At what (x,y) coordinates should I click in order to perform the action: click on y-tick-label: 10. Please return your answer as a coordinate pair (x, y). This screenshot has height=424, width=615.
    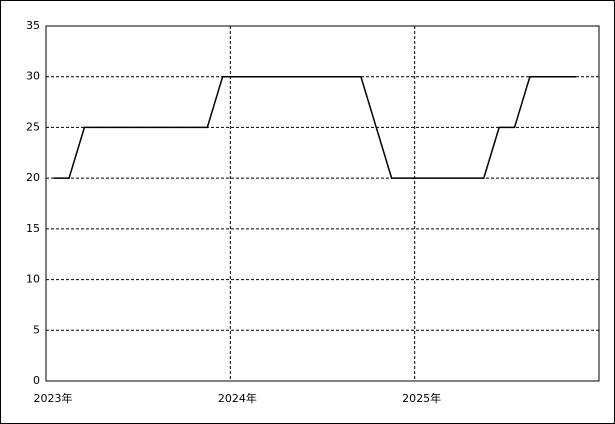
    Looking at the image, I should click on (33, 279).